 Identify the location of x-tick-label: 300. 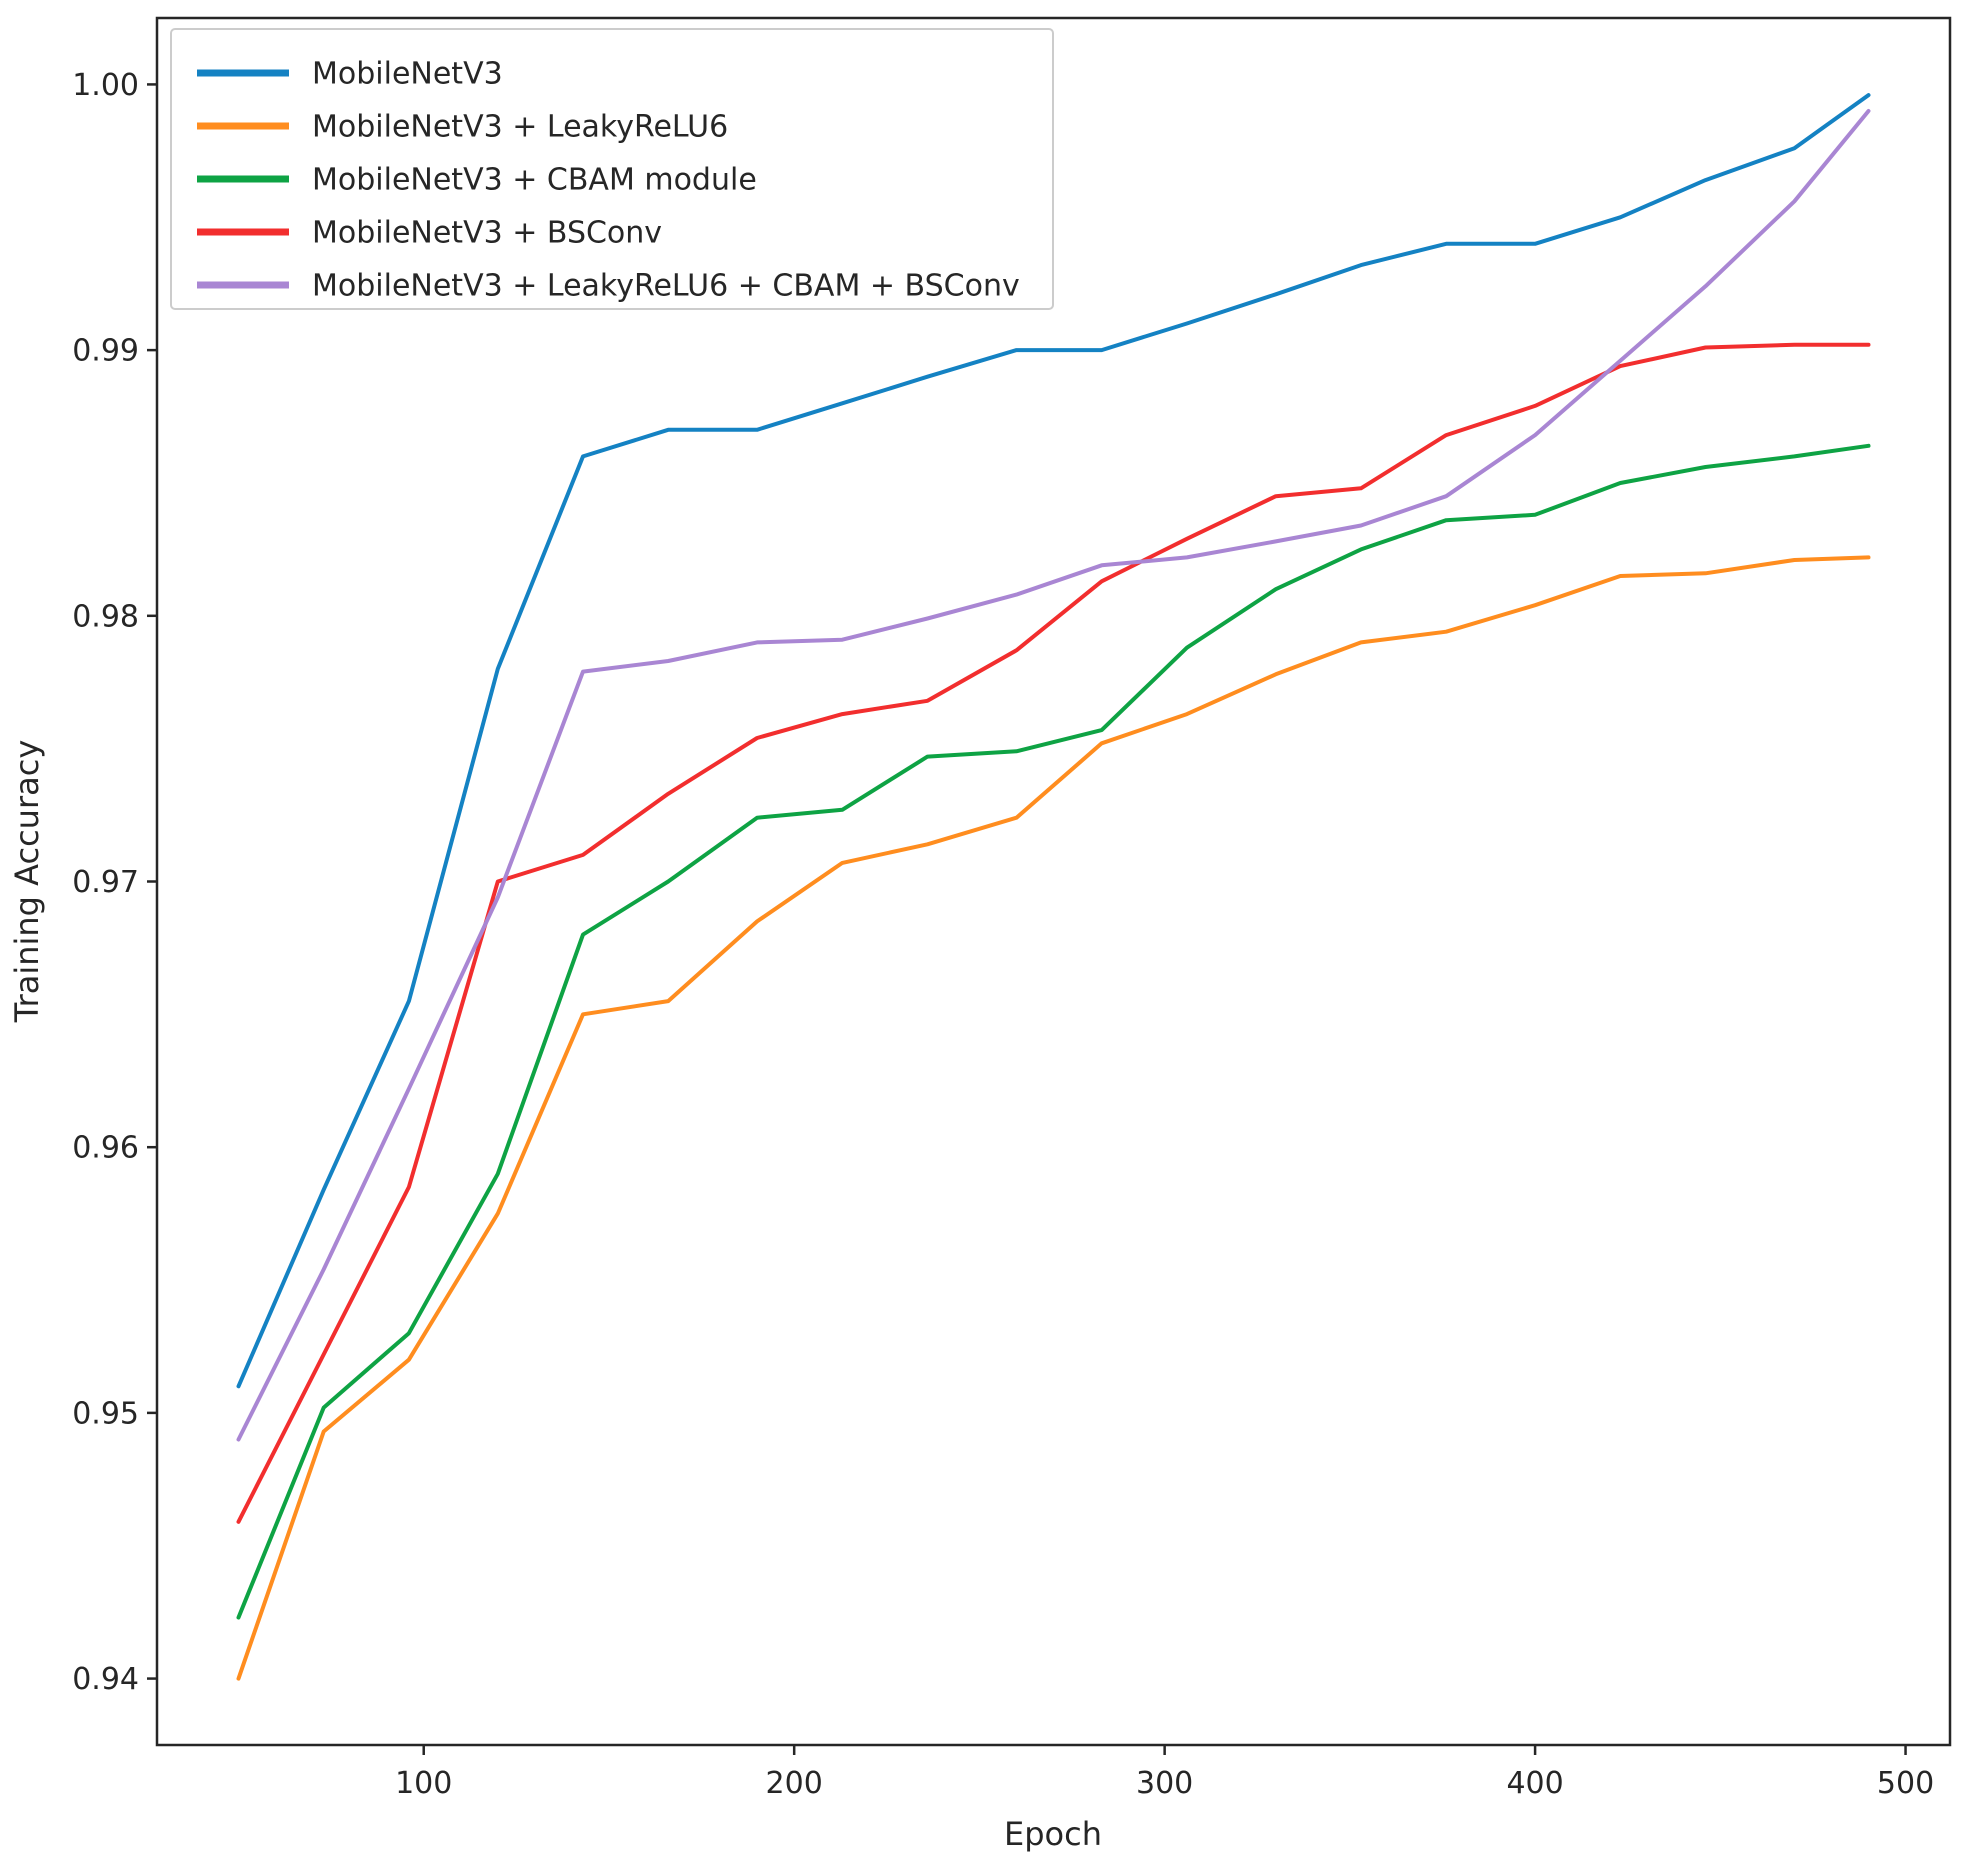
(1164, 1783).